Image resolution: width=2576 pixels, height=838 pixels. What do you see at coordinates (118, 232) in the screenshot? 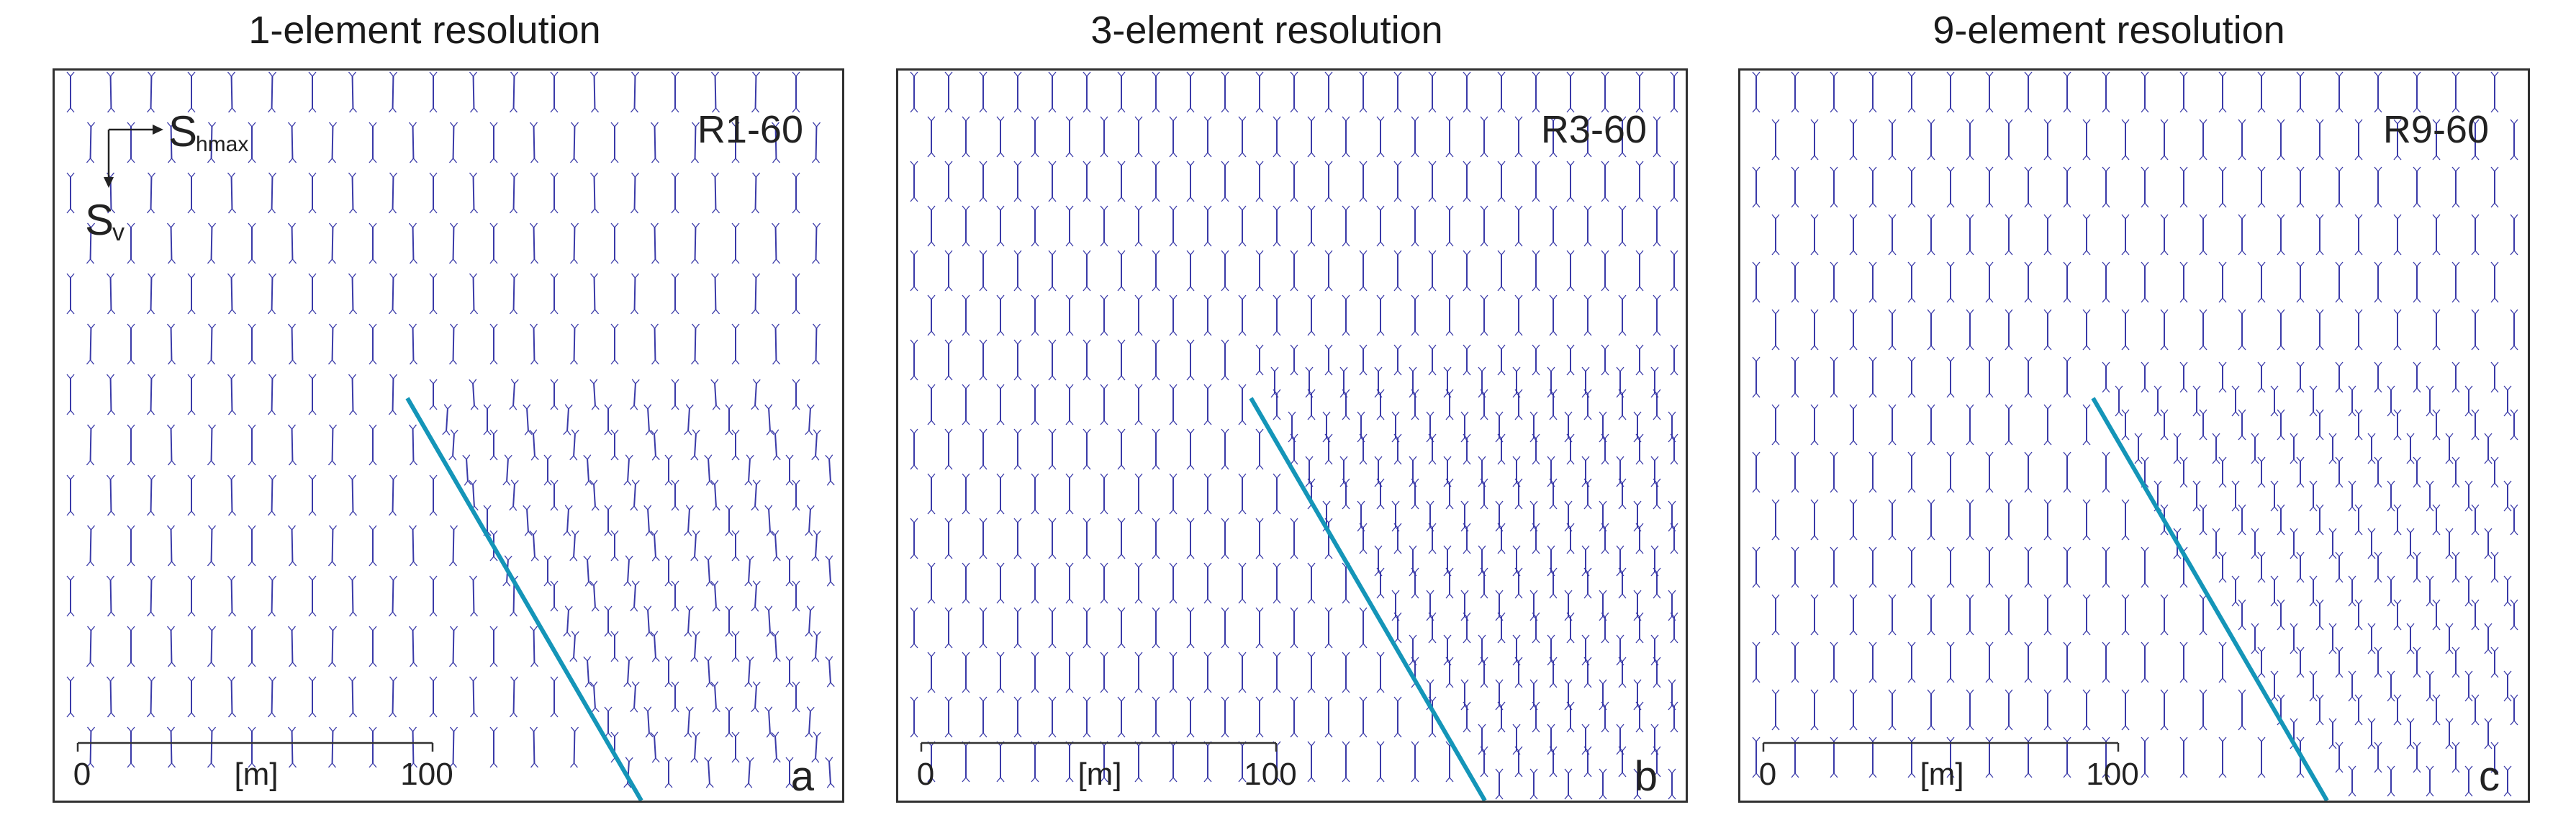
I see `vertical-stress-subscript: v` at bounding box center [118, 232].